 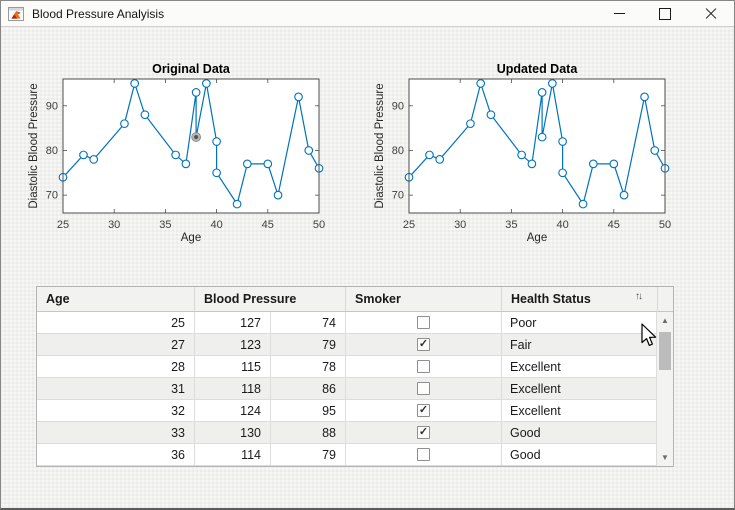 I want to click on column-header-age: Age, so click(x=116, y=299).